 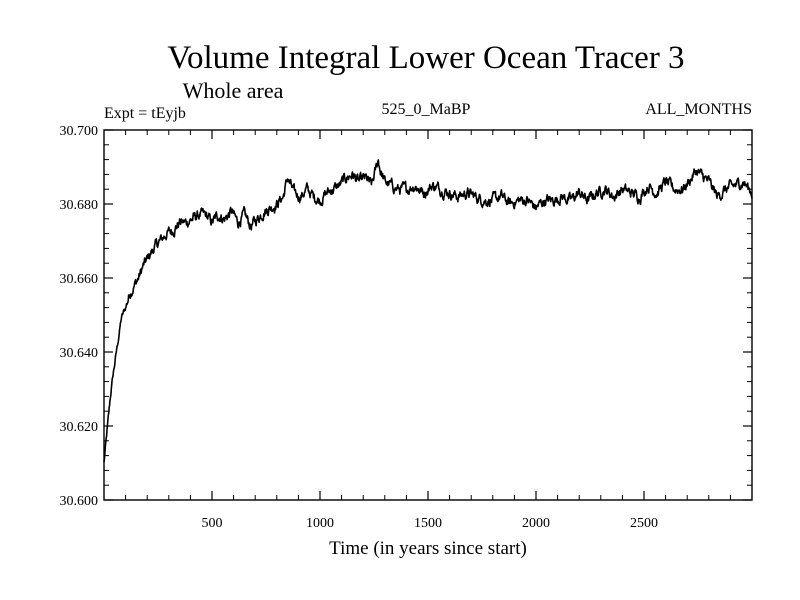 I want to click on x-tick-label-1500: 1500, so click(x=428, y=523).